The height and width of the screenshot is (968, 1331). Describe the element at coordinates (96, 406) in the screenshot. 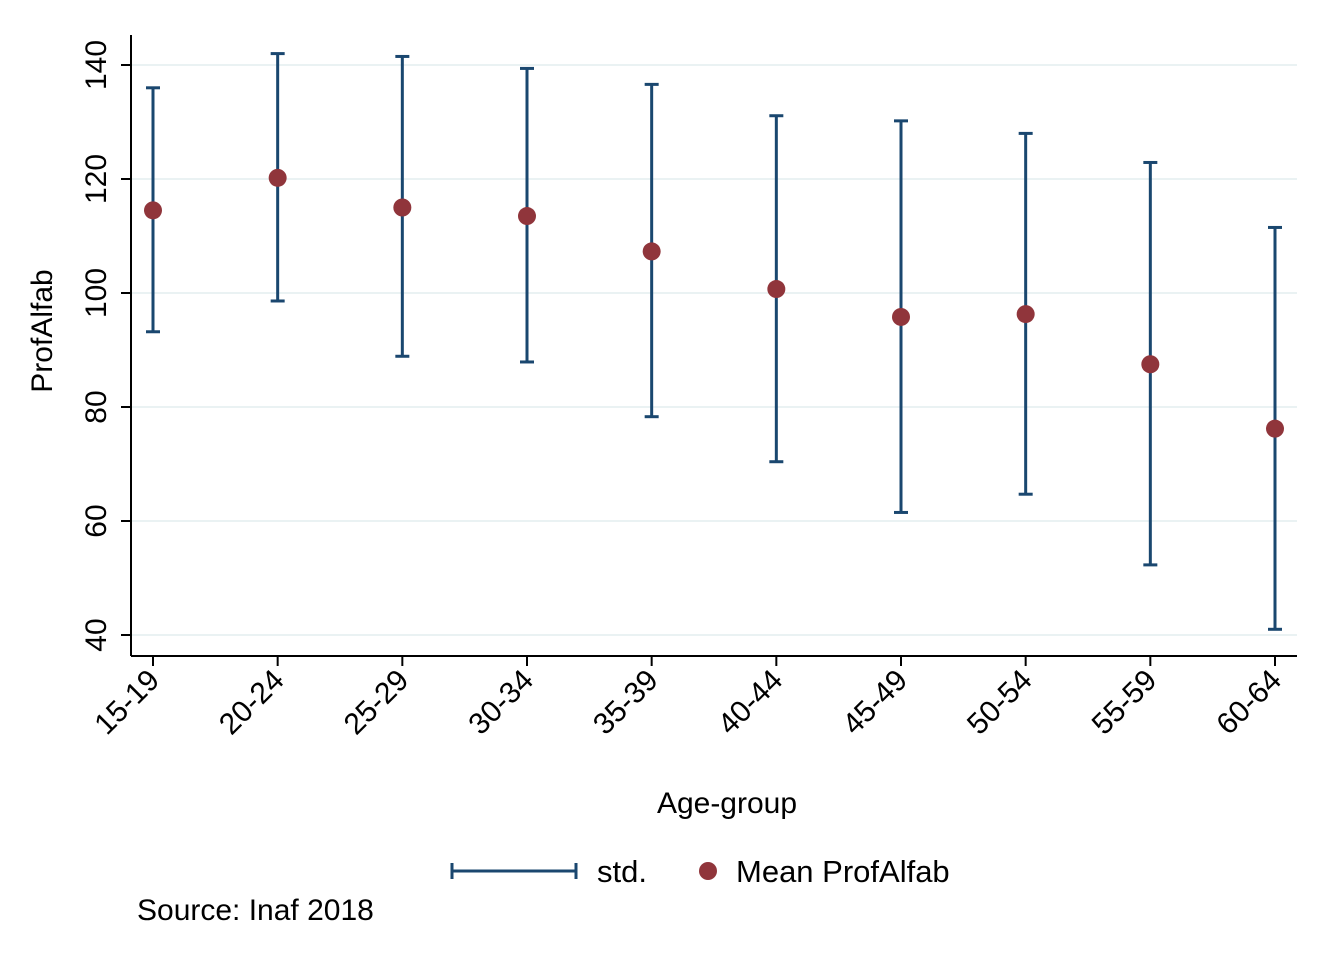

I see `y-tick-label: 80` at that location.